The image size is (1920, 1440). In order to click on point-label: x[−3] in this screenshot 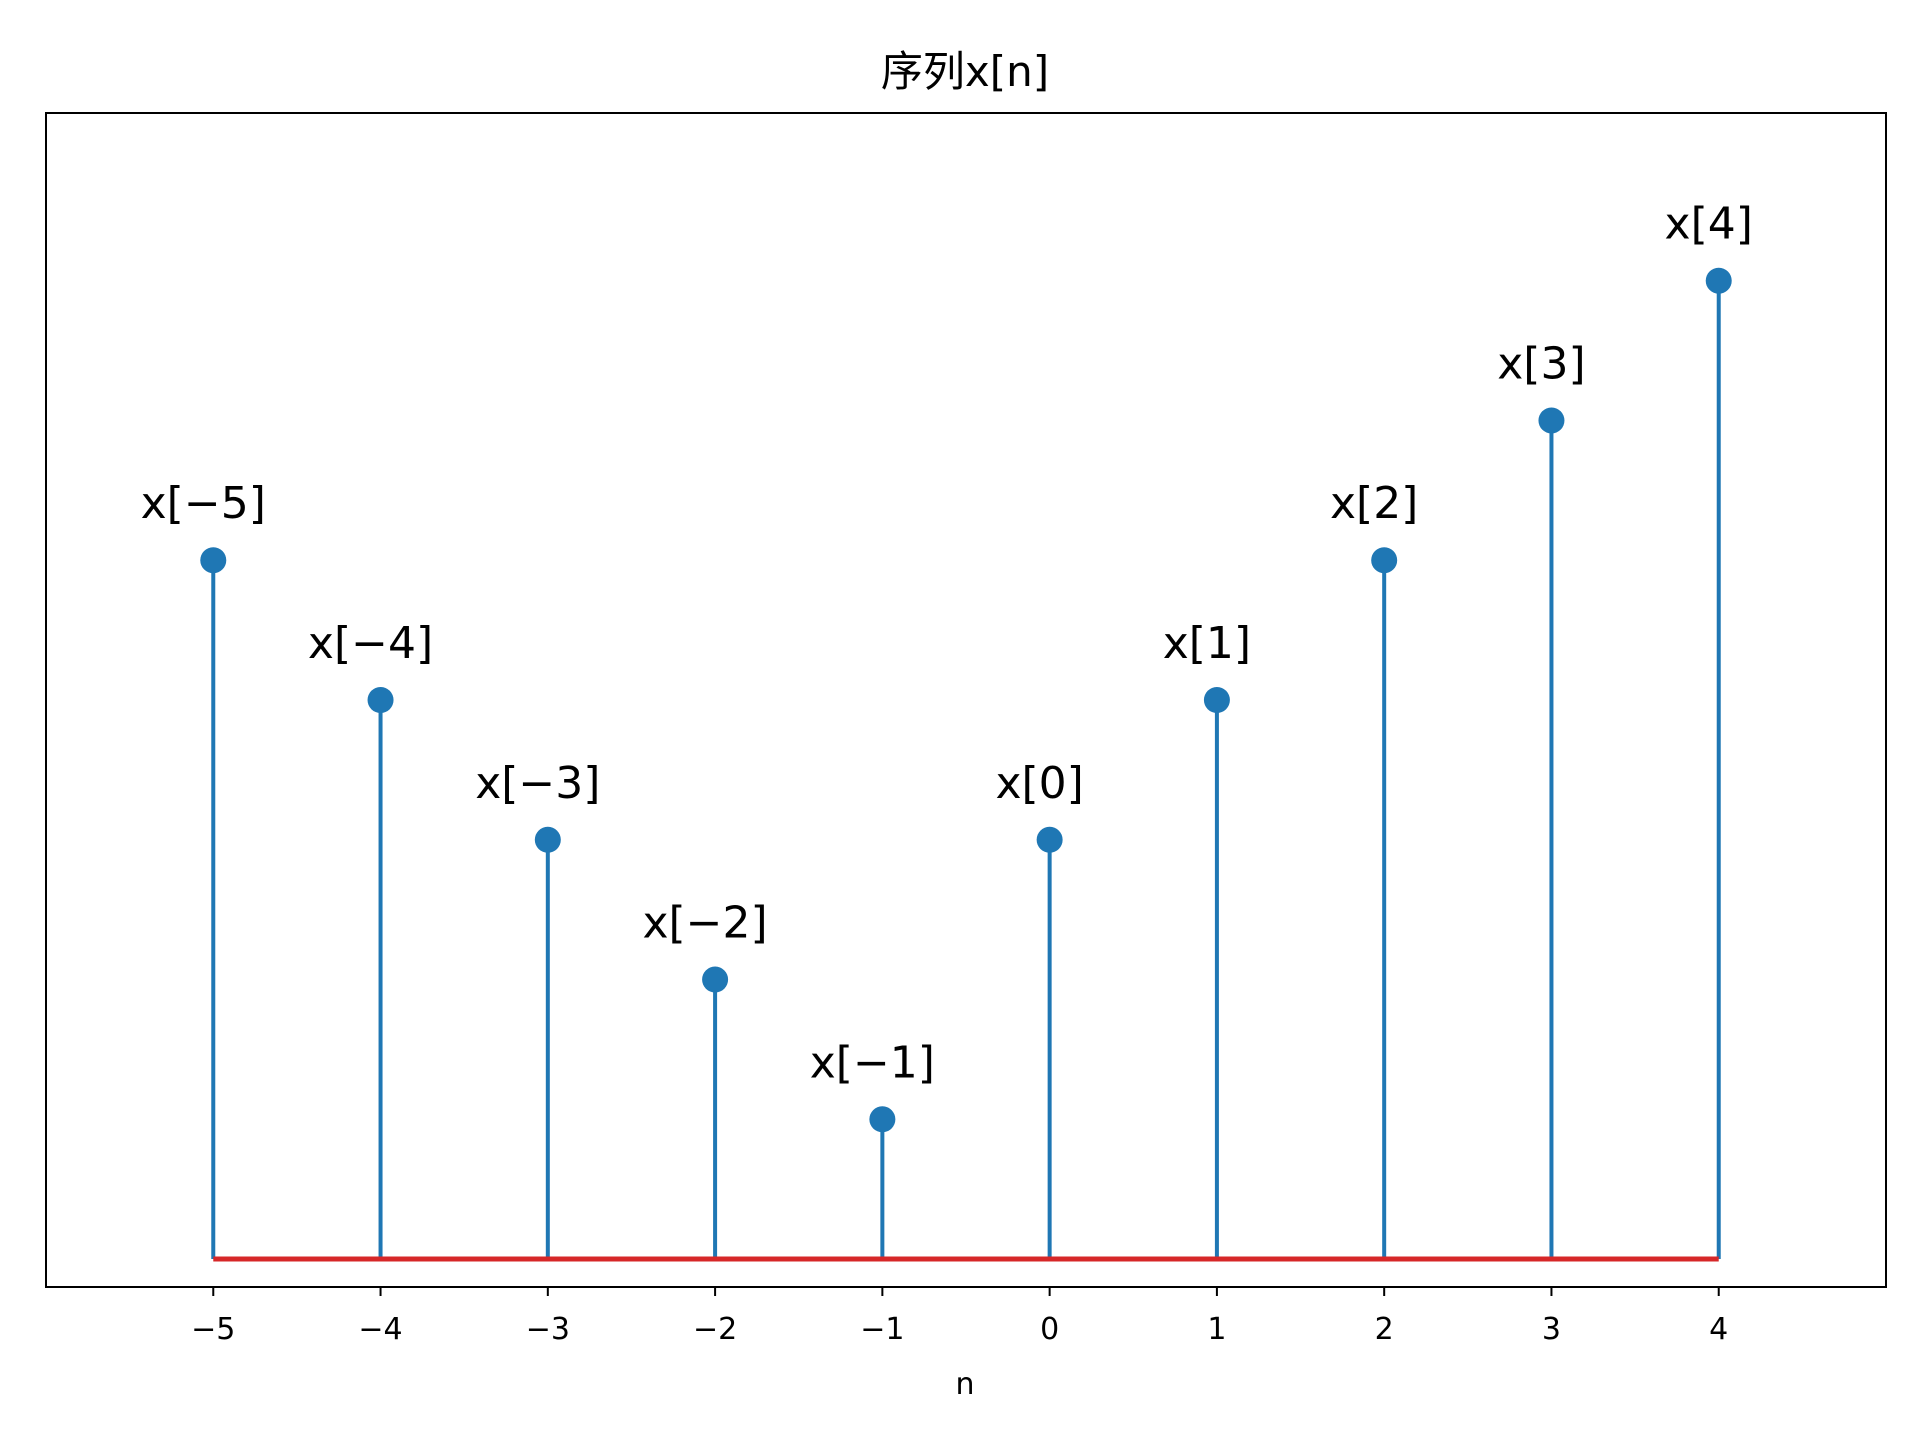, I will do `click(537, 783)`.